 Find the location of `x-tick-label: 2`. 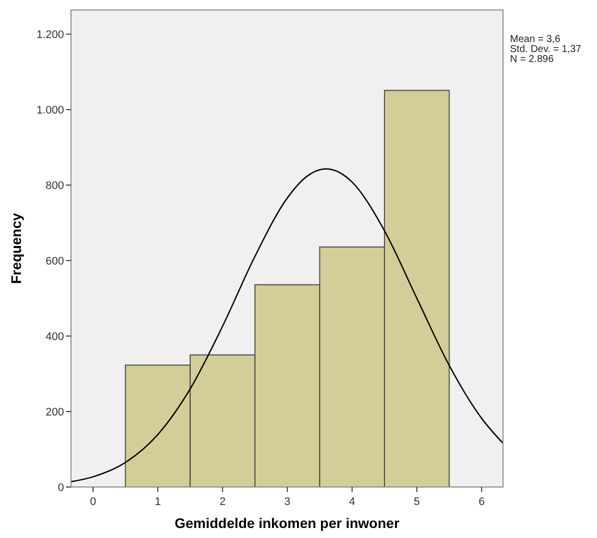

x-tick-label: 2 is located at coordinates (222, 502).